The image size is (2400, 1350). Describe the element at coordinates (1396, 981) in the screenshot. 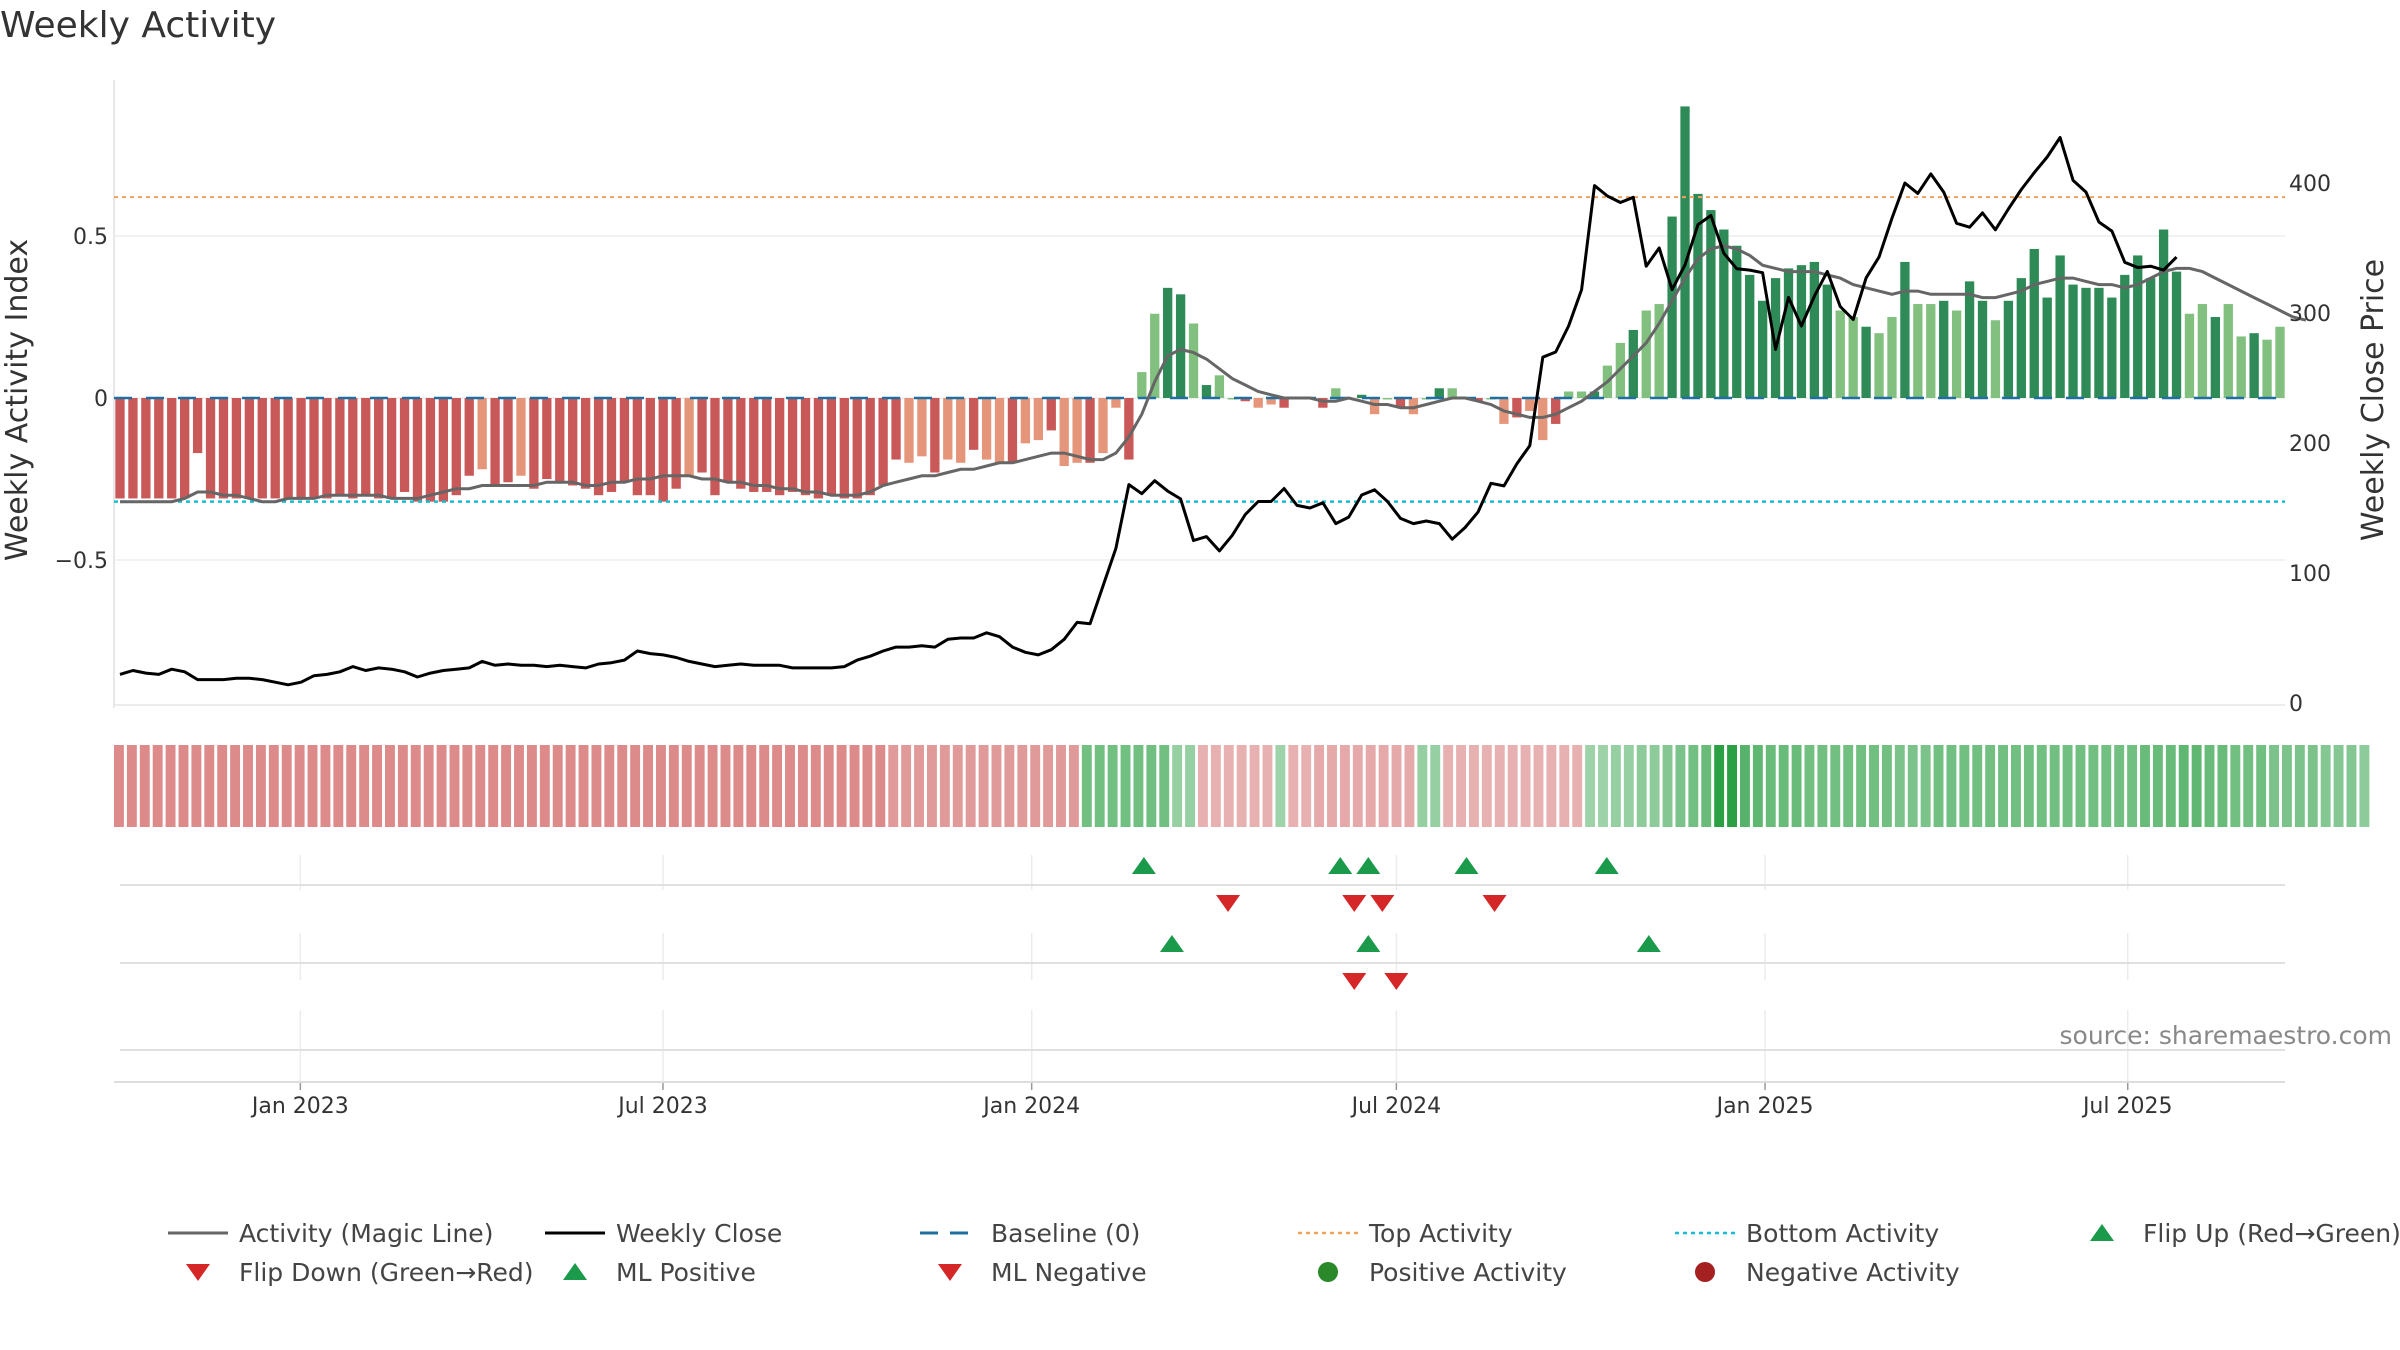

I see `ml-negative-marker` at that location.